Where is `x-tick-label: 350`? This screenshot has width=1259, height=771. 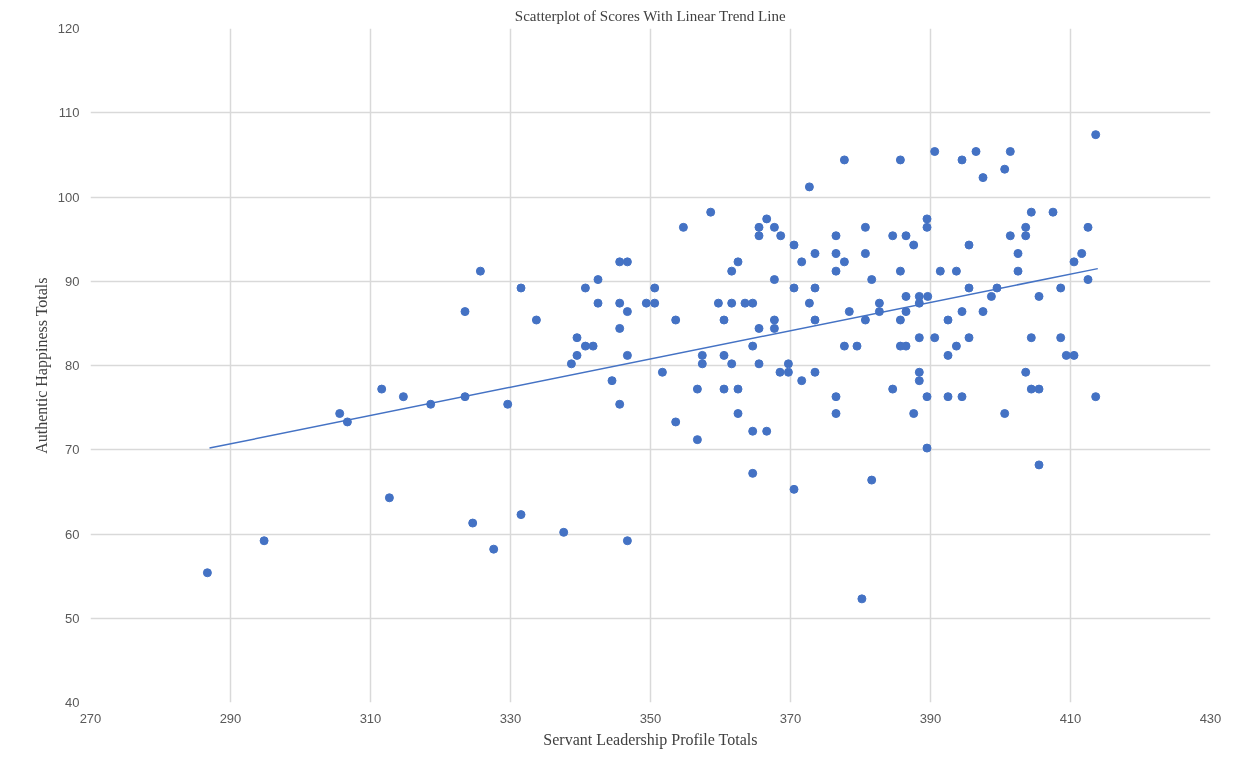 x-tick-label: 350 is located at coordinates (650, 718).